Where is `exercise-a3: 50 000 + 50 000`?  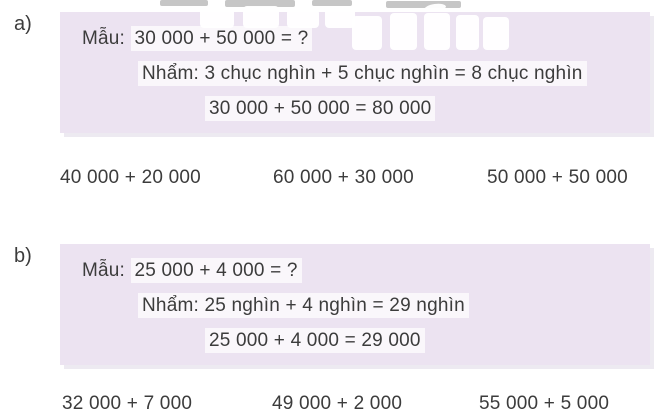
exercise-a3: 50 000 + 50 000 is located at coordinates (557, 177).